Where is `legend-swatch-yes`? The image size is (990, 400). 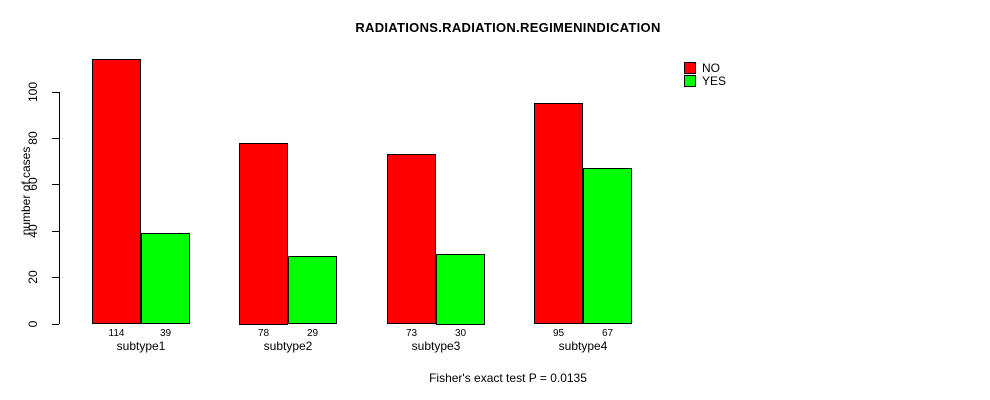
legend-swatch-yes is located at coordinates (690, 81).